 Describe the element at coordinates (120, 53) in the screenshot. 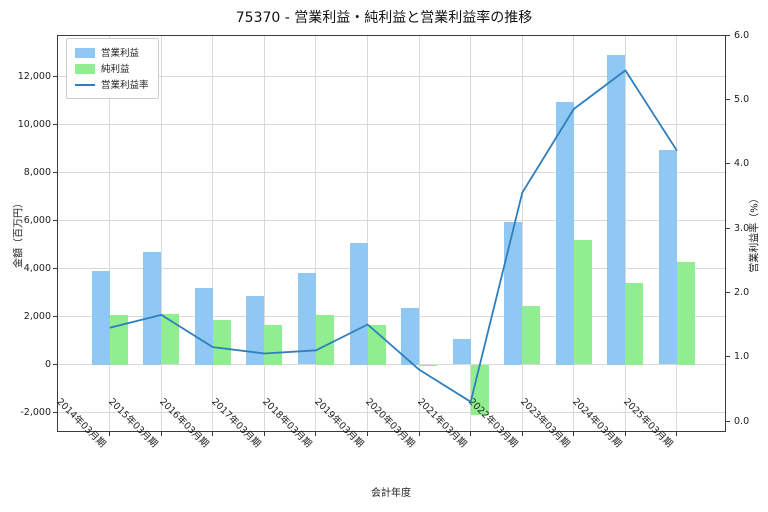

I see `legend-label-operating-profit: 営業利益` at that location.